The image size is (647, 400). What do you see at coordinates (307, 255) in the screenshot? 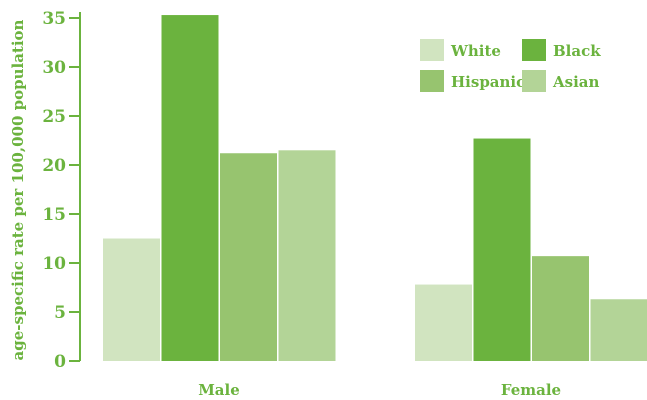
I see `bar-male-asian` at bounding box center [307, 255].